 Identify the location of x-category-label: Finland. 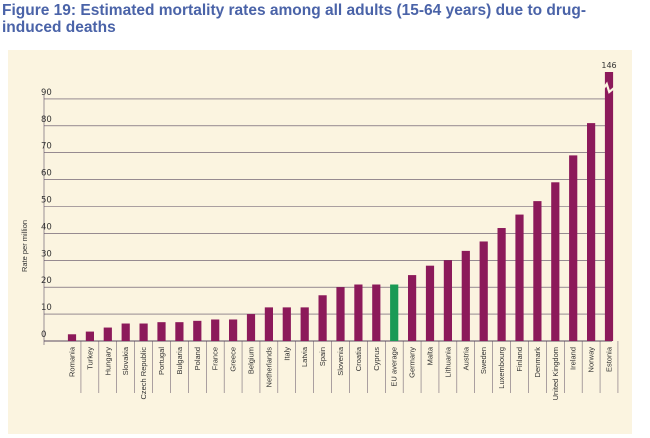
(519, 359).